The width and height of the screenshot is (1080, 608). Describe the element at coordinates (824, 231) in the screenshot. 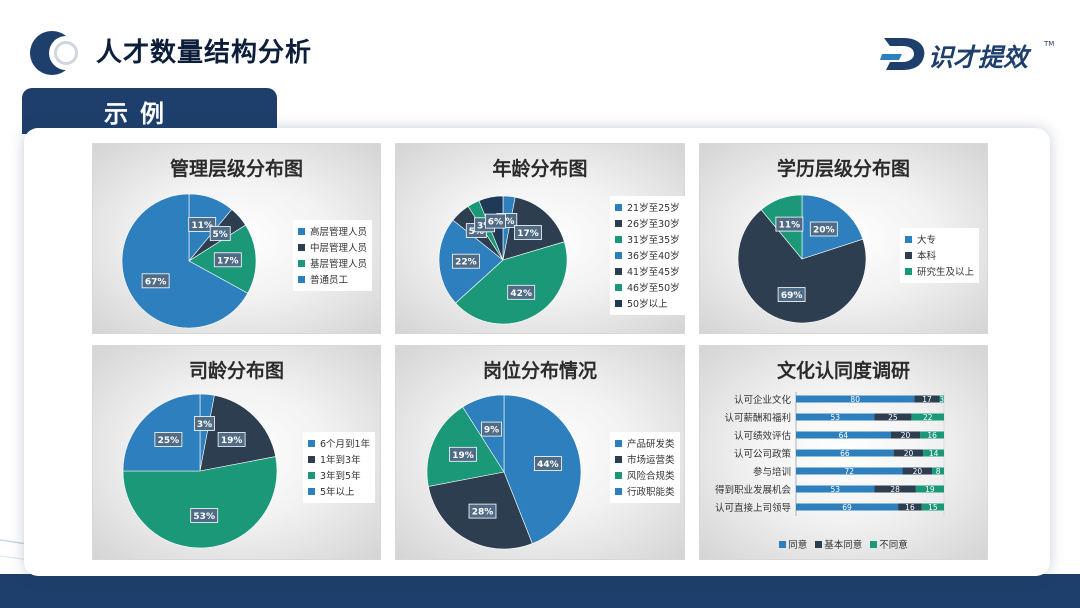

I see `data-label: 20%` at that location.